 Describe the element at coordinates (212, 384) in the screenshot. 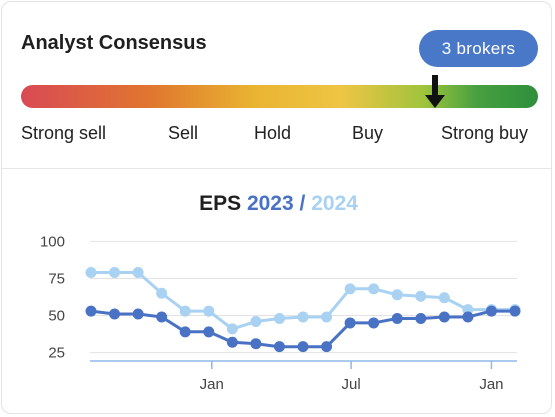

I see `x-tick-label-0: Jan` at that location.